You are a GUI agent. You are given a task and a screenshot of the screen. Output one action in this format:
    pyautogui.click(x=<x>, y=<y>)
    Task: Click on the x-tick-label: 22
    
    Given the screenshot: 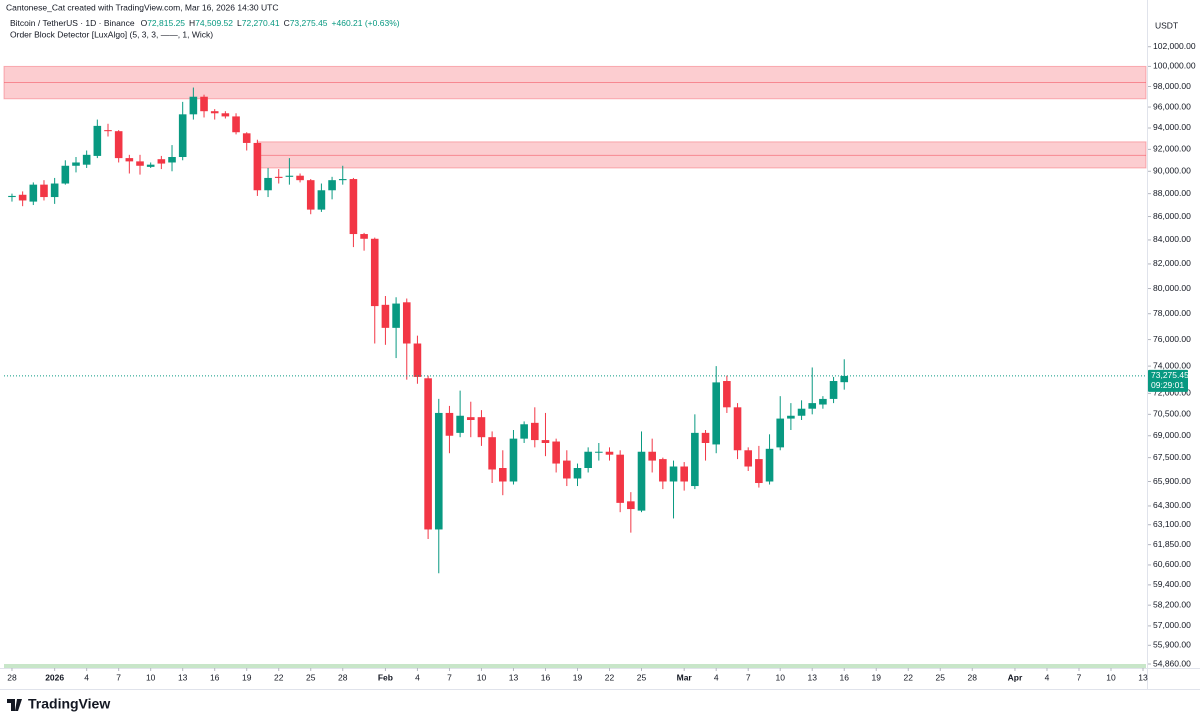 What is the action you would take?
    pyautogui.click(x=279, y=677)
    